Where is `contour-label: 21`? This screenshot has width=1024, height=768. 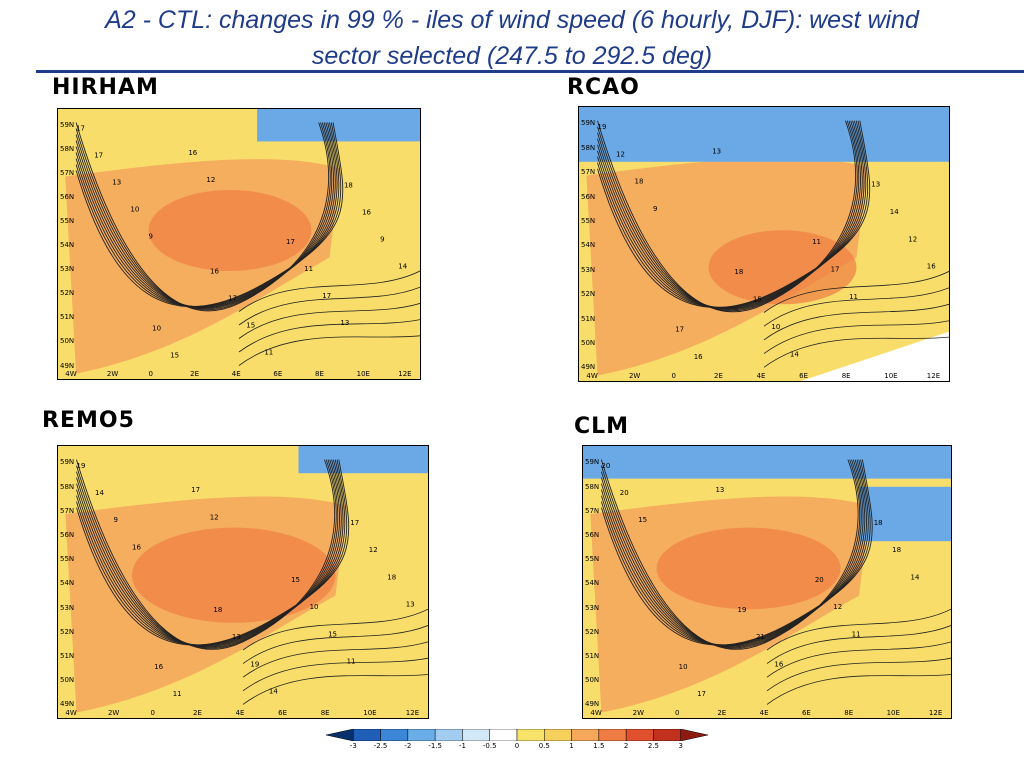
contour-label: 21 is located at coordinates (760, 637).